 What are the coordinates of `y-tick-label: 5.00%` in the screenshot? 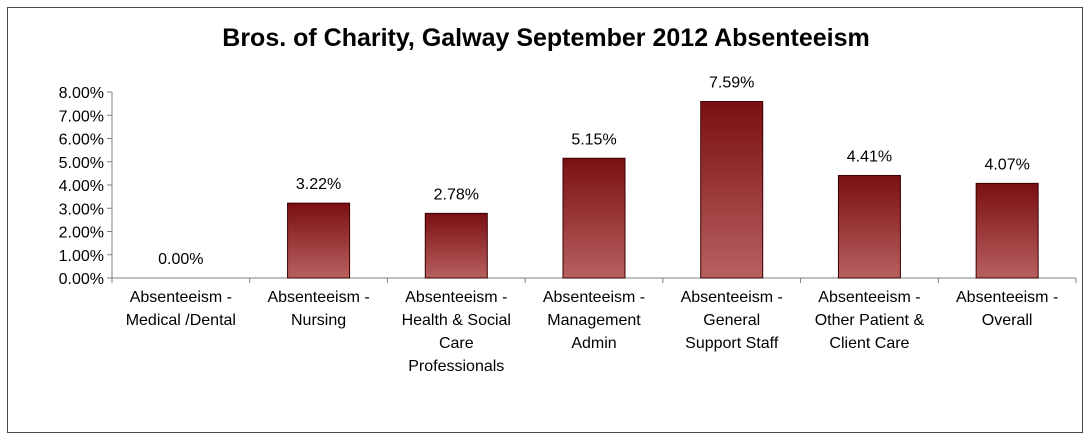 It's located at (81, 163).